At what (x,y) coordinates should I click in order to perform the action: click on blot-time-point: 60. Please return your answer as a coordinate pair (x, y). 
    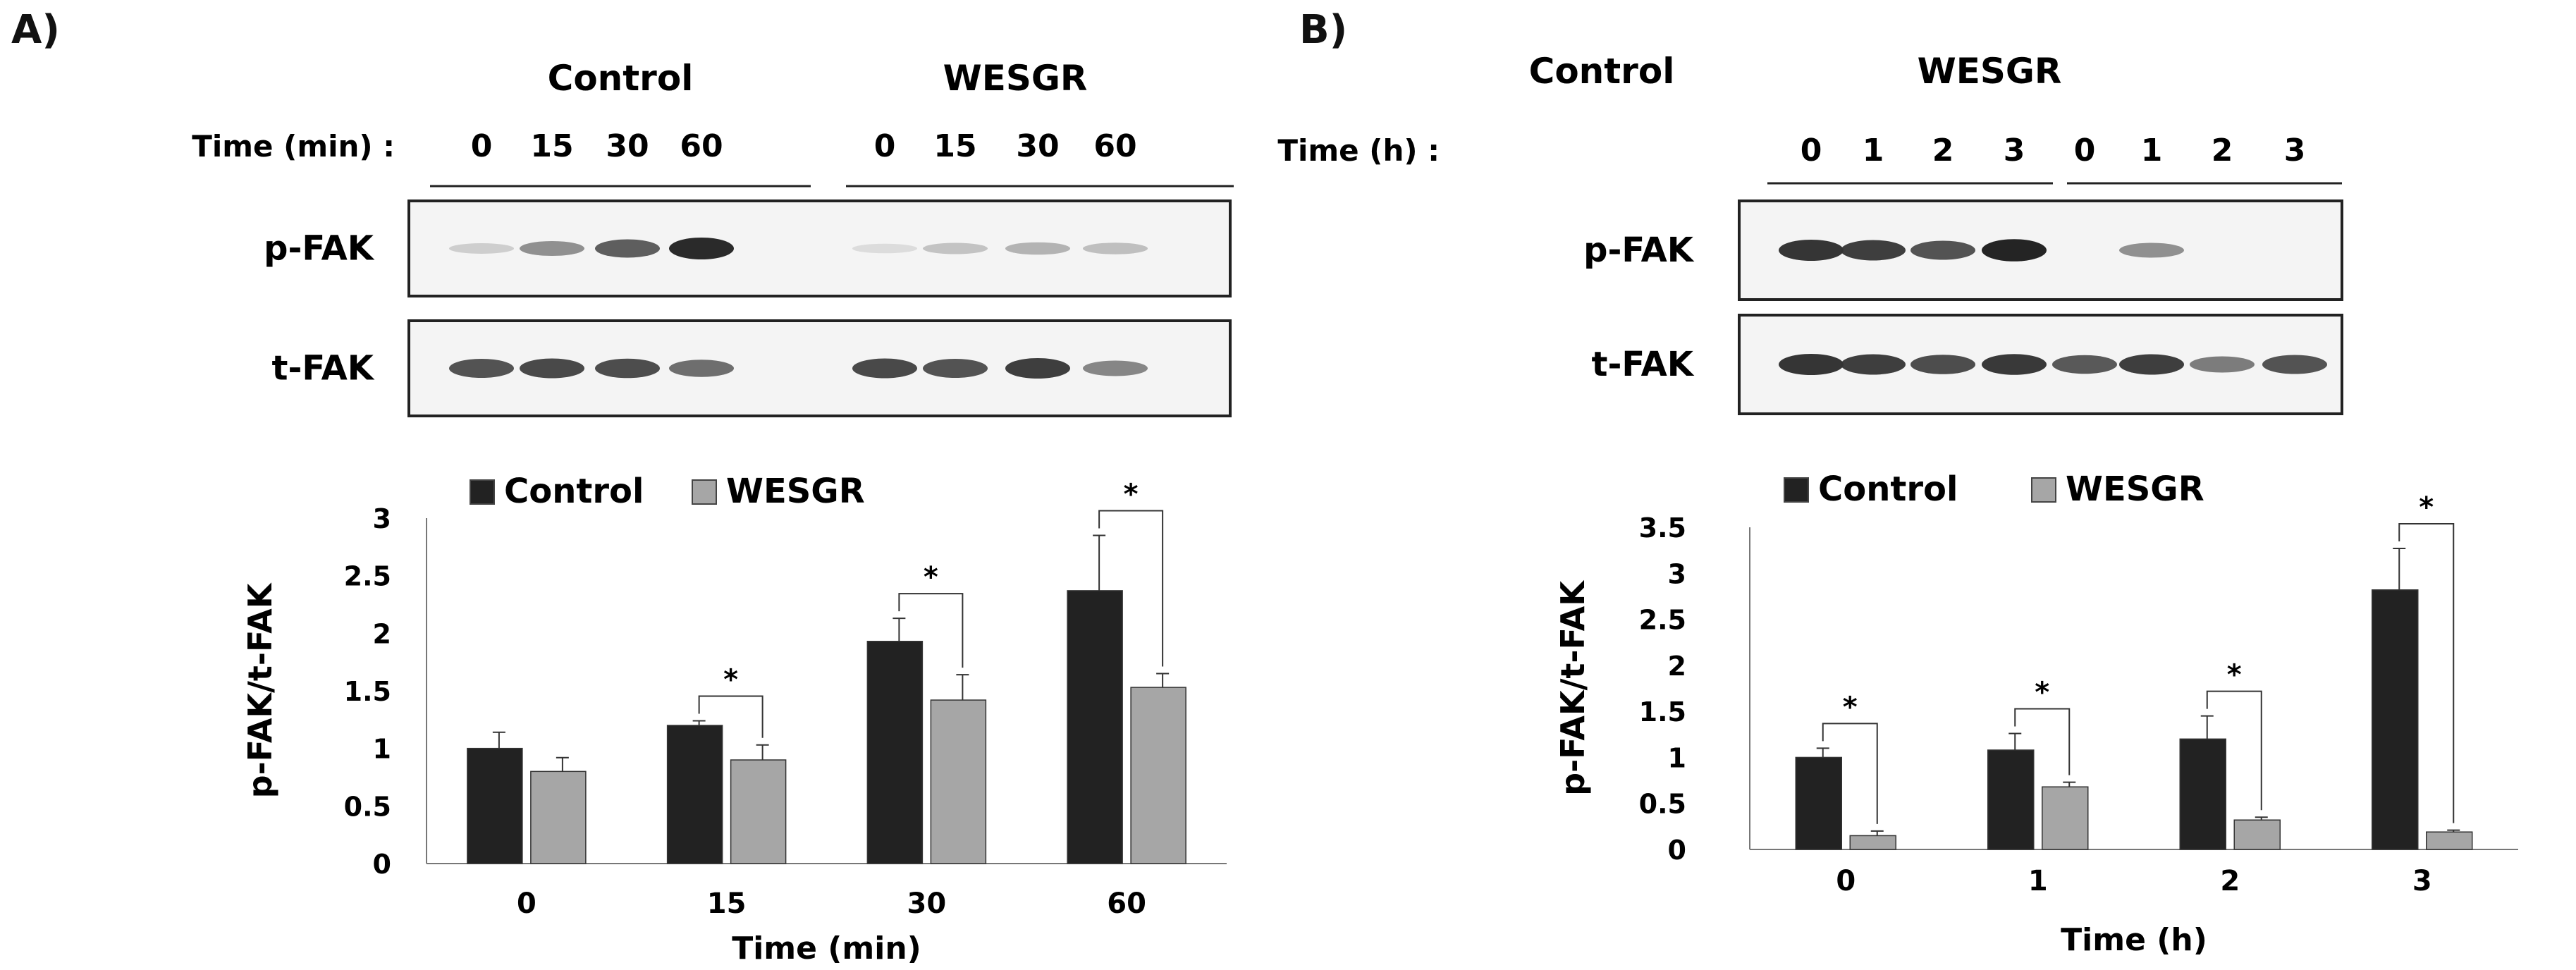
    Looking at the image, I should click on (701, 146).